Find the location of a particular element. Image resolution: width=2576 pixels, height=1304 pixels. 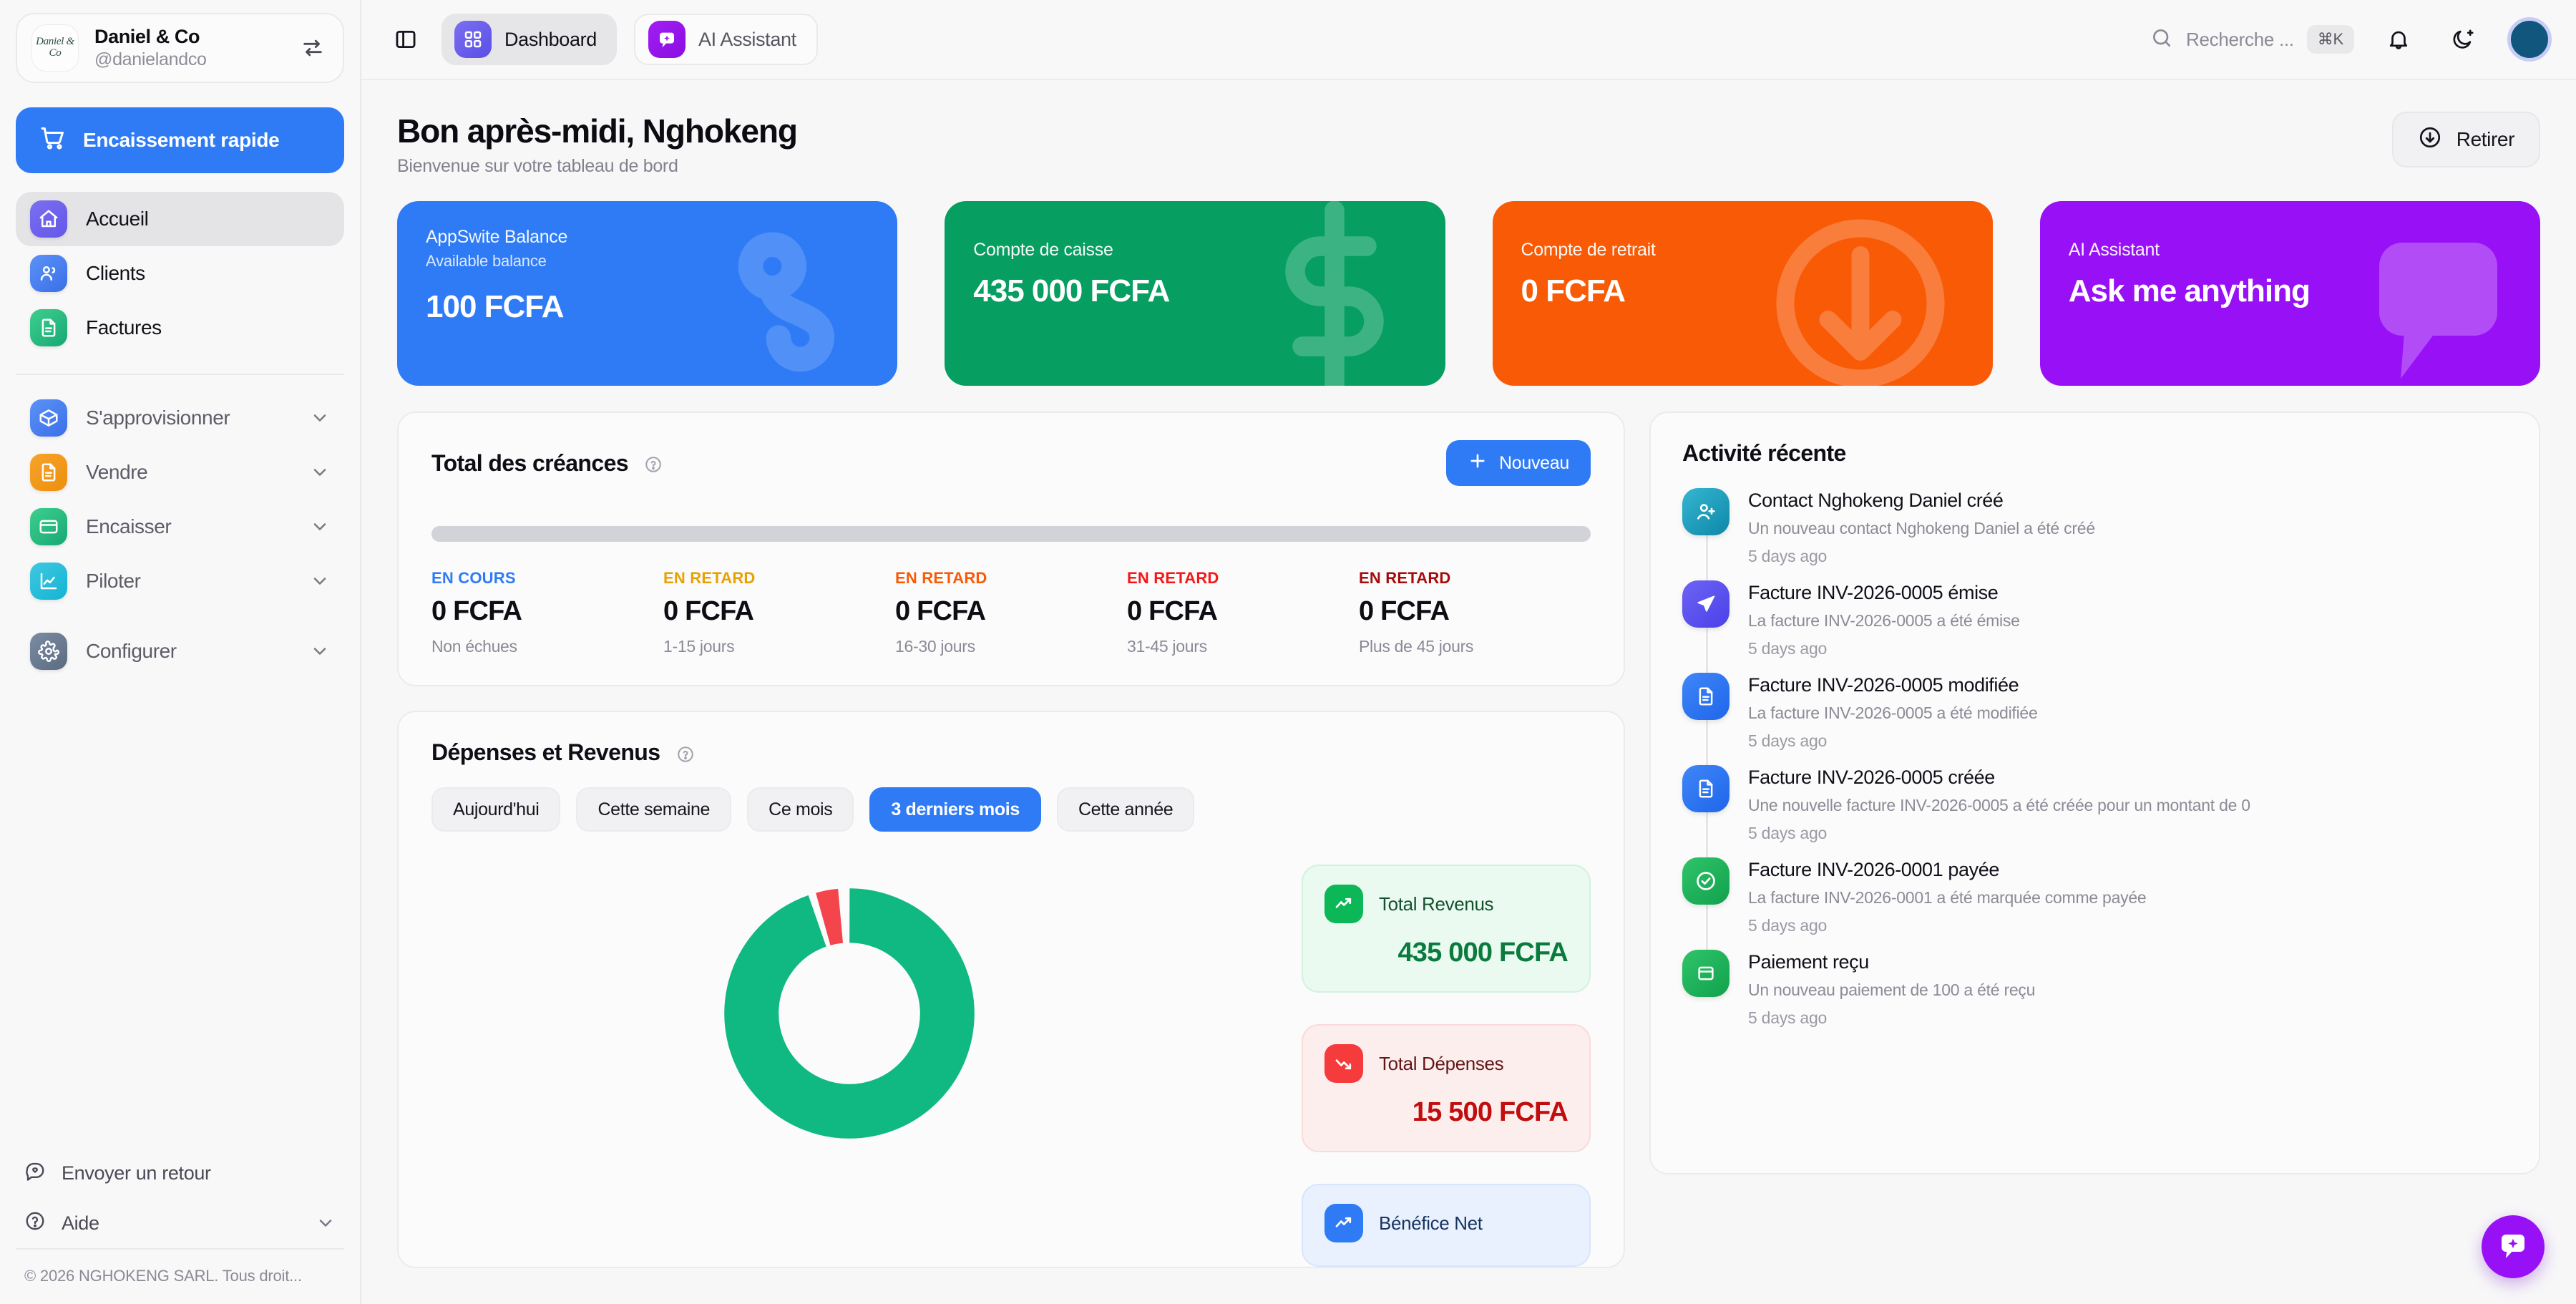

sparkle-chat-watermark is located at coordinates (2436, 302).